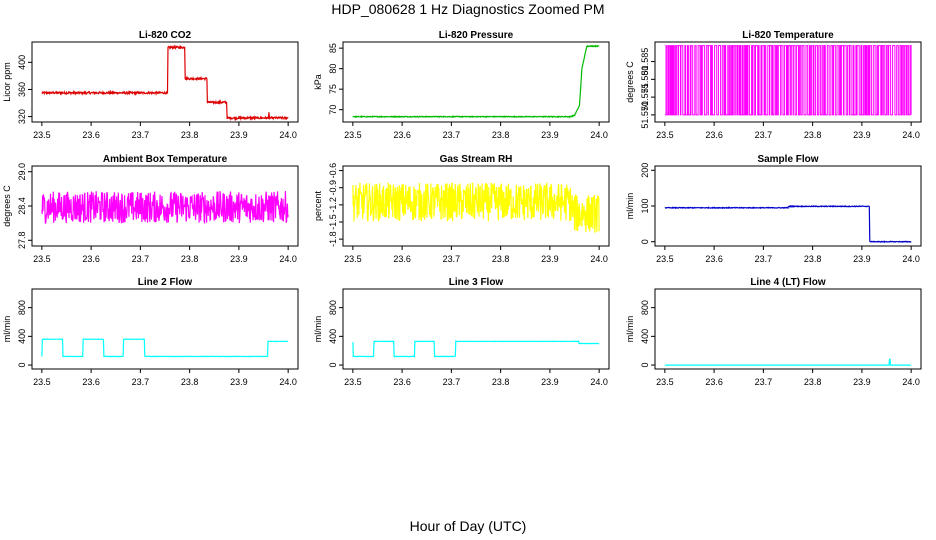 This screenshot has width=936, height=540. What do you see at coordinates (318, 205) in the screenshot?
I see `y-axis-label: percent` at bounding box center [318, 205].